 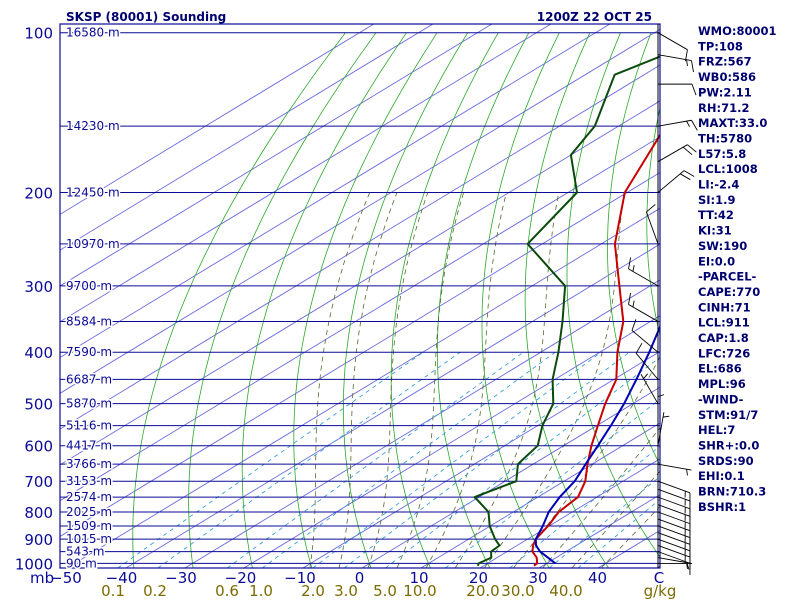 I want to click on pressure-tick-label: 100, so click(x=38, y=34).